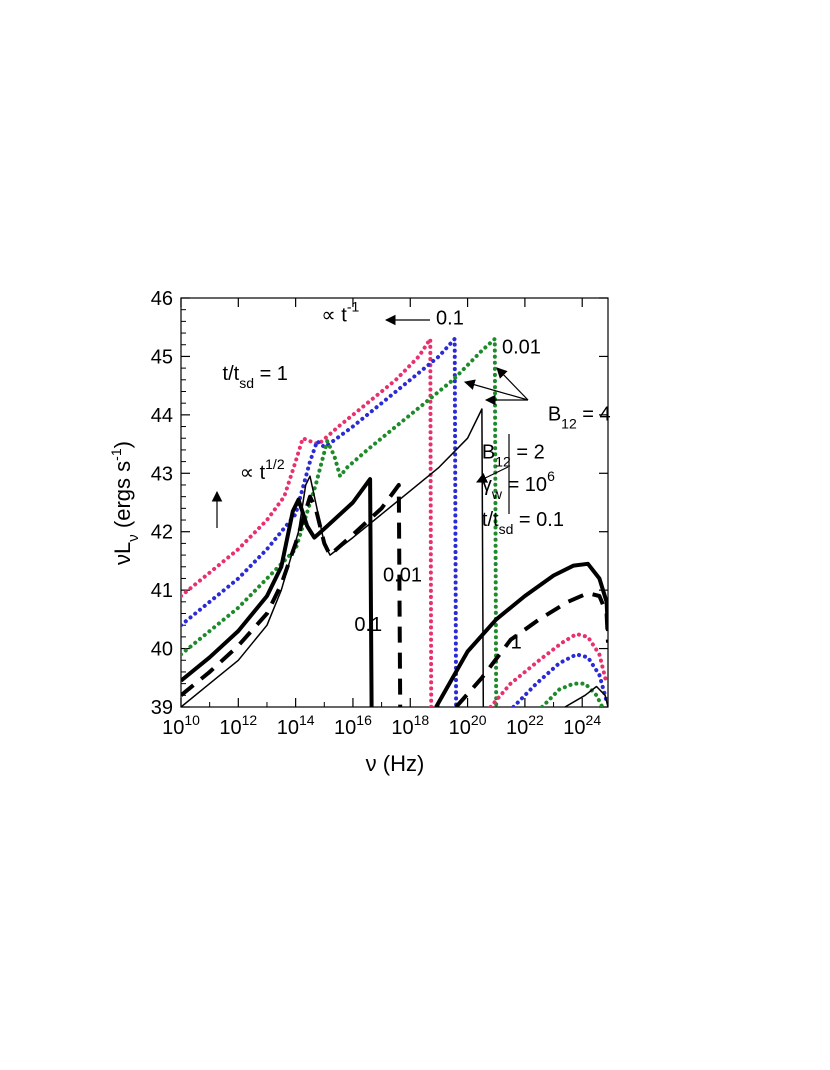  I want to click on annotation-label: γw = 106, so click(518, 485).